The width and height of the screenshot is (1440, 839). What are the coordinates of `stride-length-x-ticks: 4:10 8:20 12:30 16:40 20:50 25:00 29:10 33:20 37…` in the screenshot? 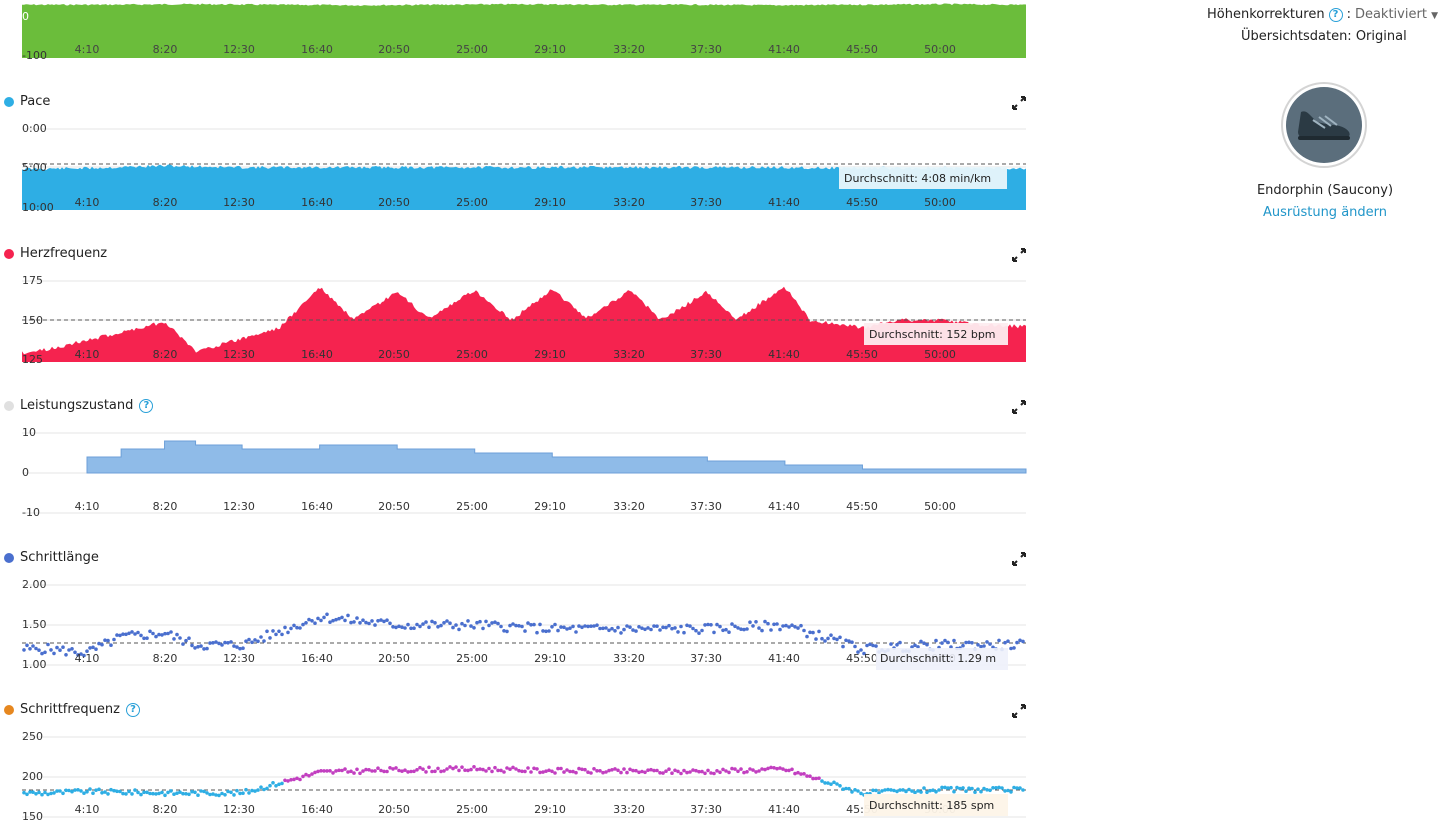 It's located at (515, 658).